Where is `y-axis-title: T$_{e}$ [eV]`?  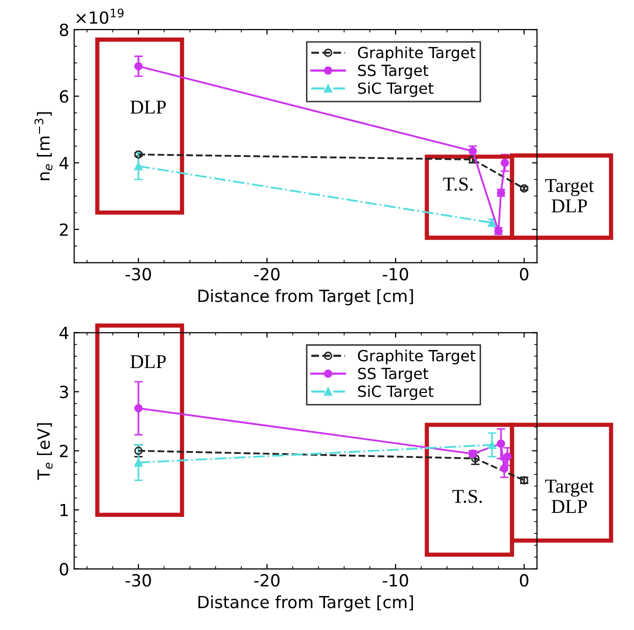
y-axis-title: T$_{e}$ [eV] is located at coordinates (45, 451).